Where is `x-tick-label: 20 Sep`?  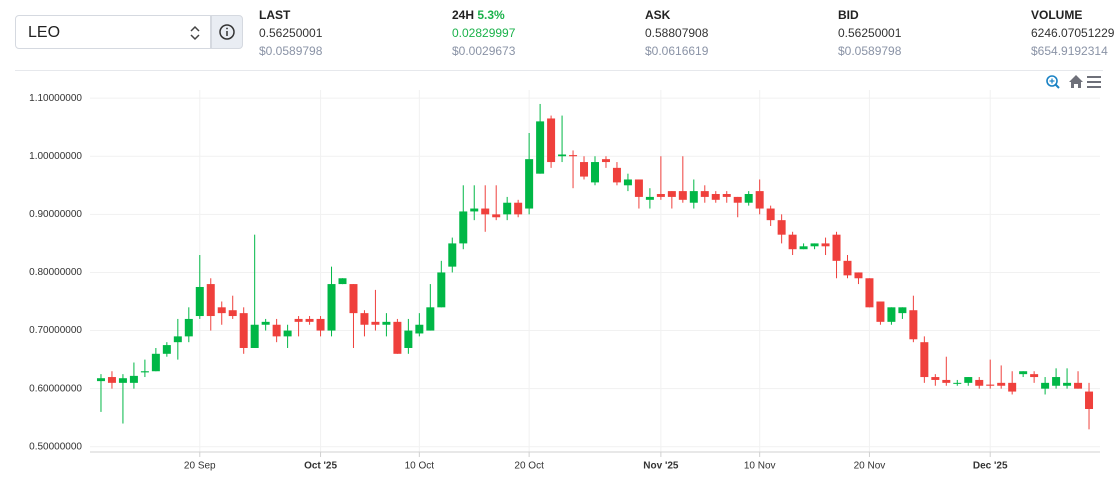 x-tick-label: 20 Sep is located at coordinates (200, 466).